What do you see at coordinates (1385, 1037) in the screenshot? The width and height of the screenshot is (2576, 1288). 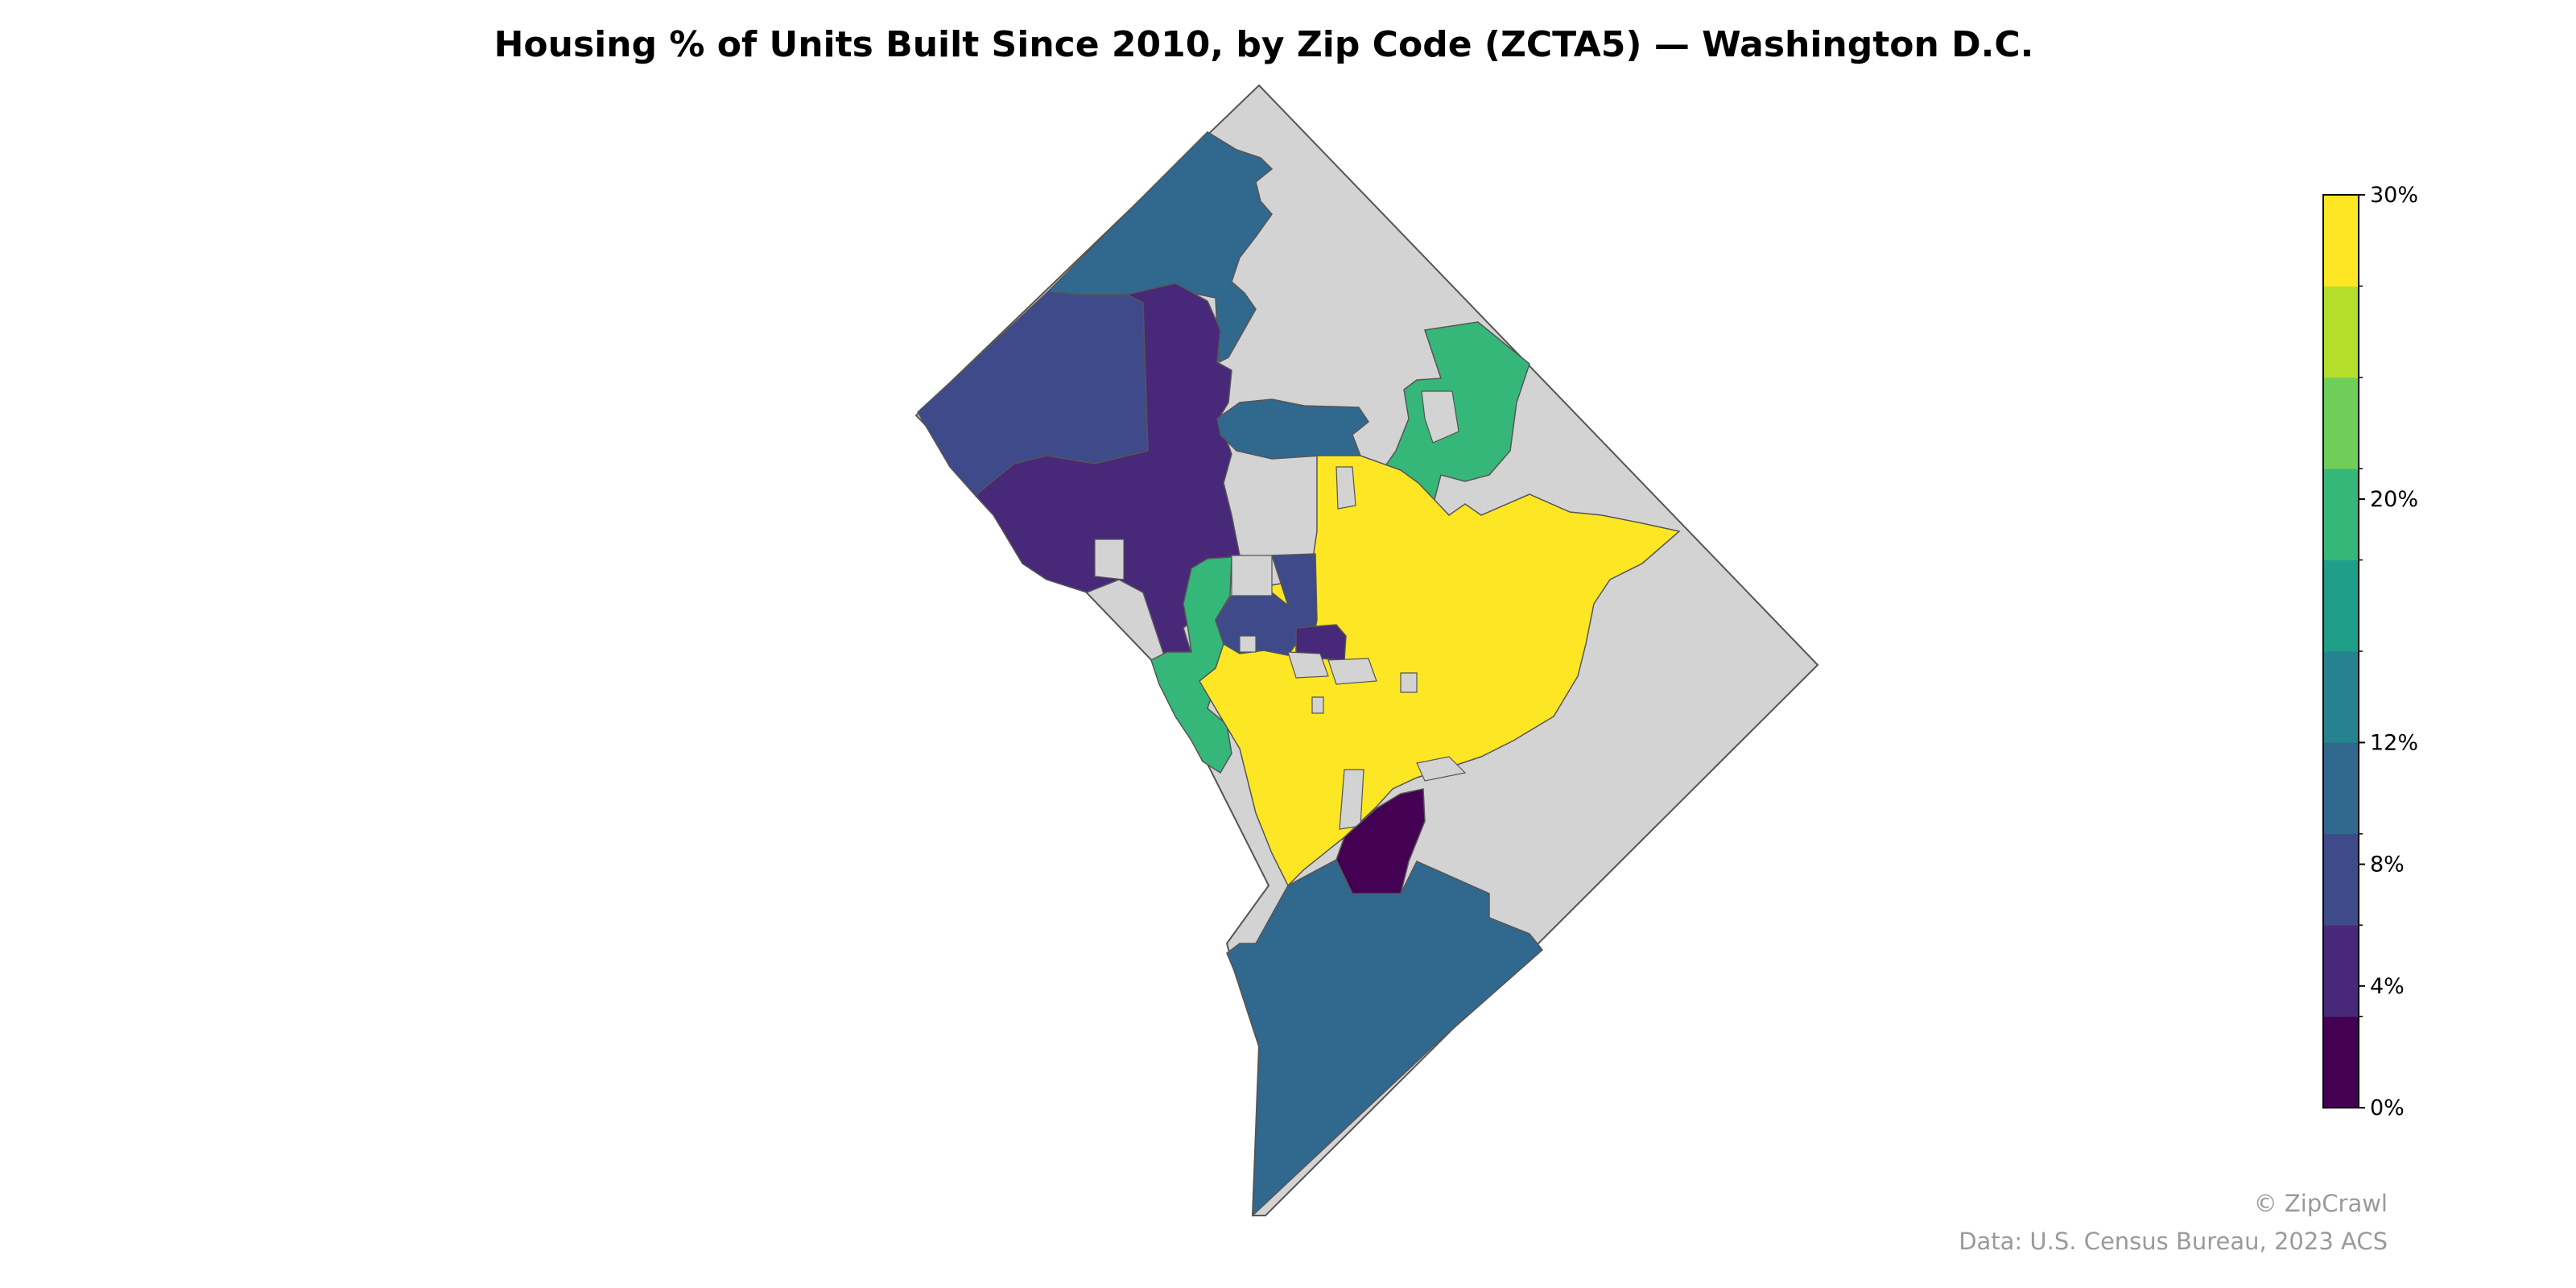 I see `zip-region-south` at bounding box center [1385, 1037].